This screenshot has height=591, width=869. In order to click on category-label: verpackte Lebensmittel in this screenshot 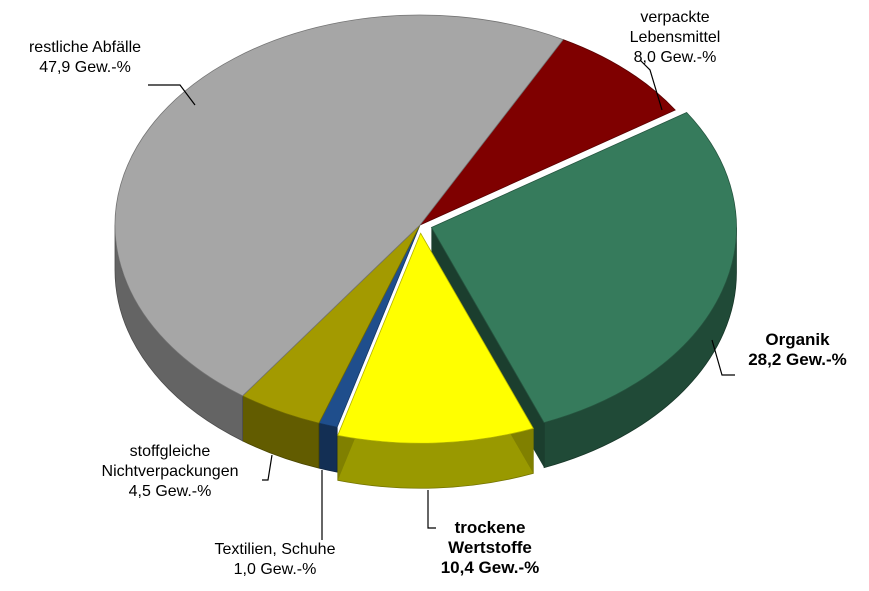, I will do `click(675, 27)`.